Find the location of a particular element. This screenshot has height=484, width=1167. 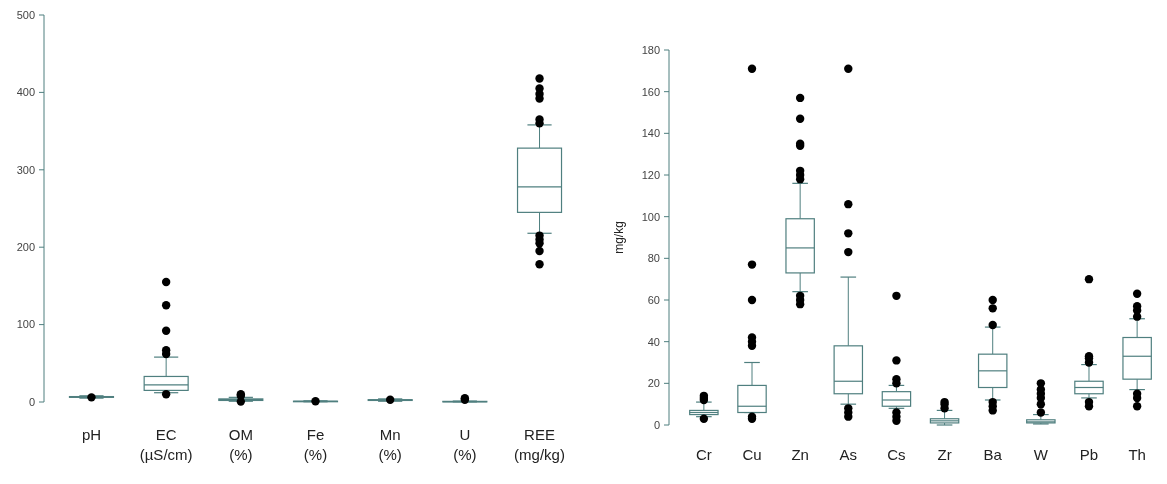

x-tick-label: Pb is located at coordinates (1089, 454).